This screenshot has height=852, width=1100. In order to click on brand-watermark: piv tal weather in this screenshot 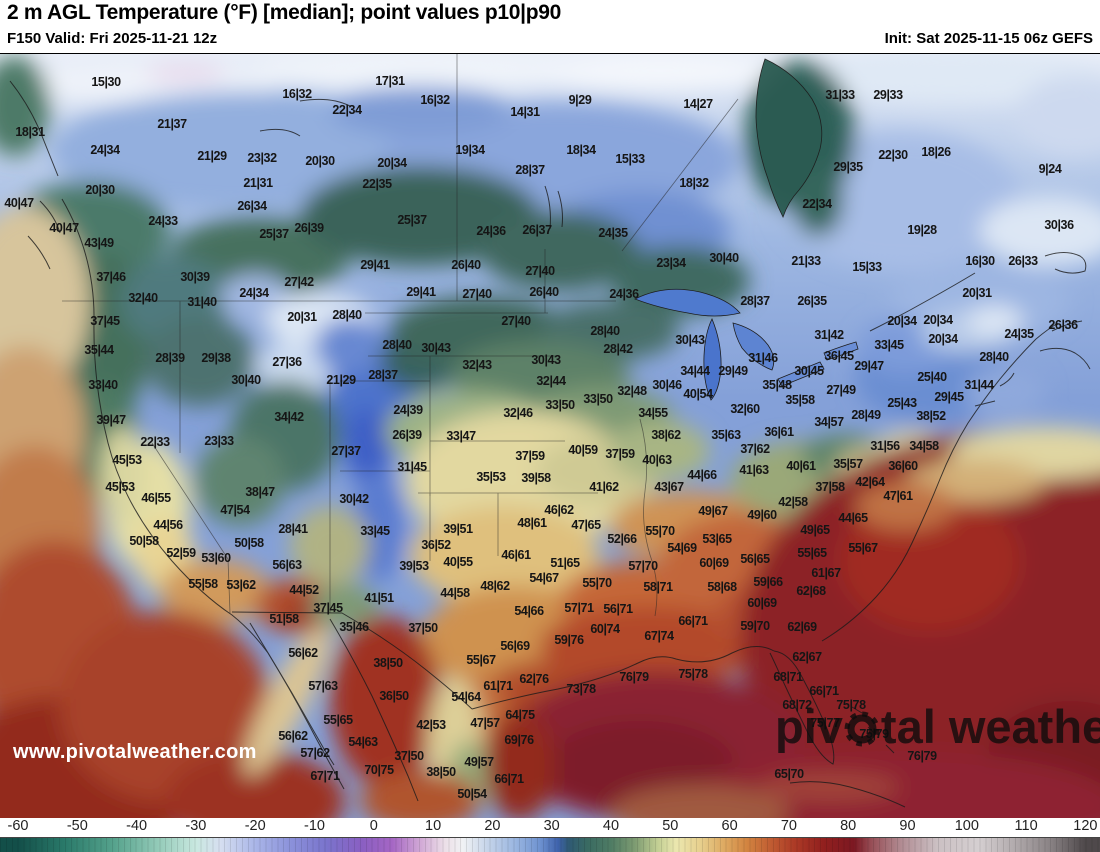, I will do `click(937, 726)`.